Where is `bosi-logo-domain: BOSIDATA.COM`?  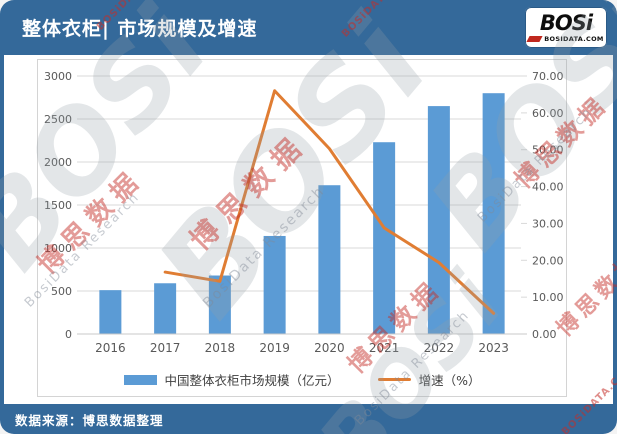 bosi-logo-domain: BOSIDATA.COM is located at coordinates (574, 38).